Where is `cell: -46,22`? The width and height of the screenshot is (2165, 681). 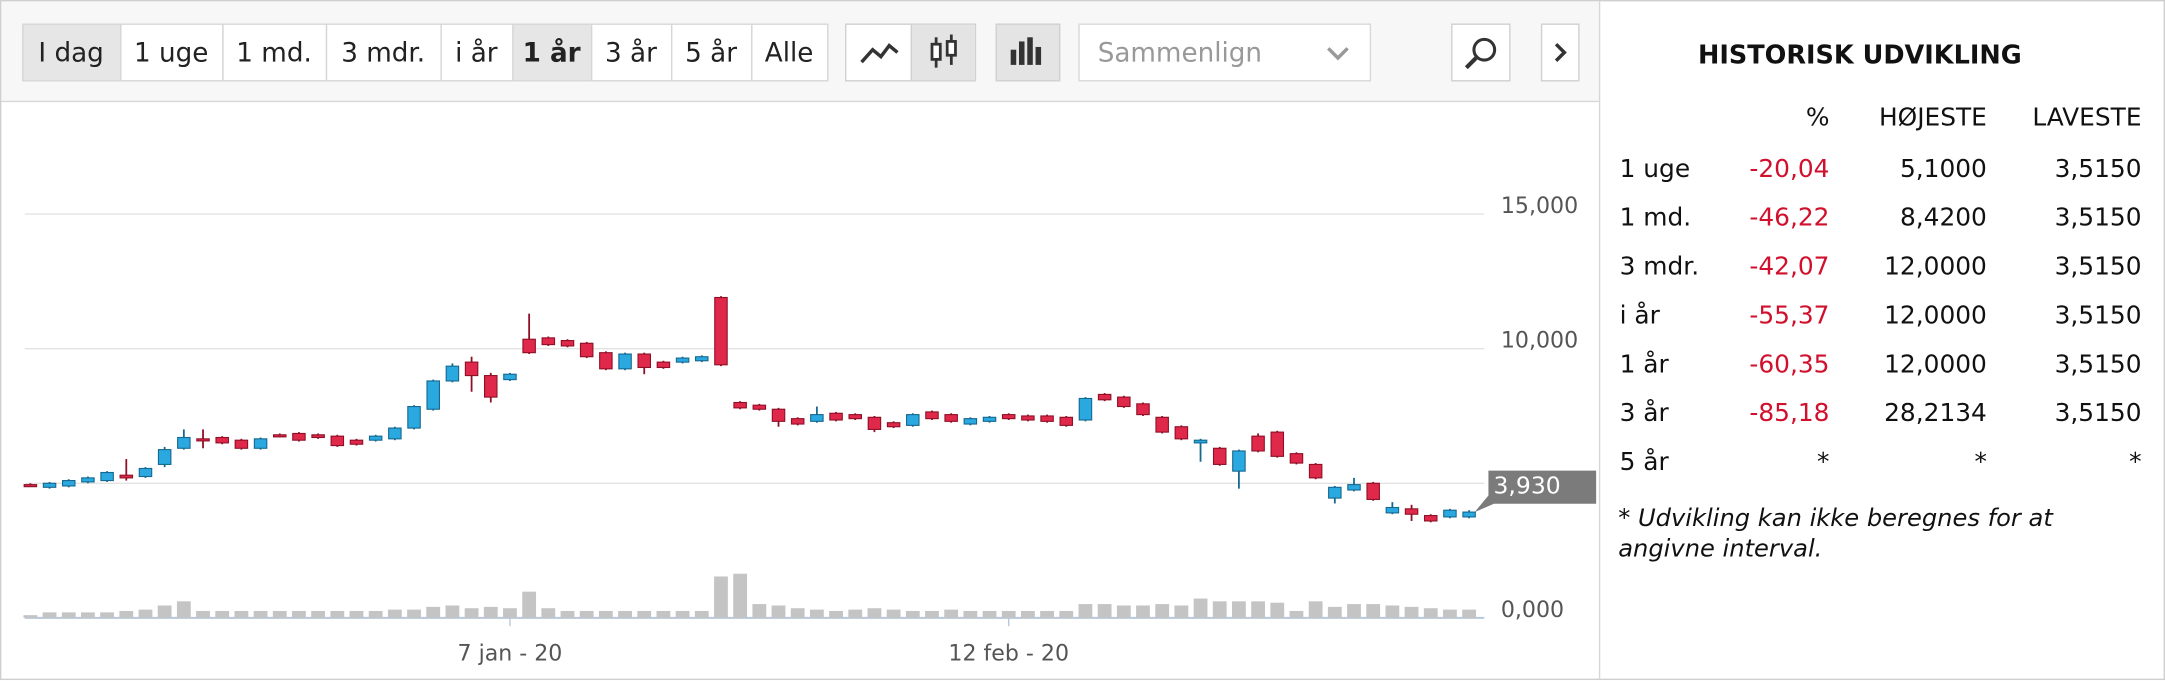 cell: -46,22 is located at coordinates (1789, 217).